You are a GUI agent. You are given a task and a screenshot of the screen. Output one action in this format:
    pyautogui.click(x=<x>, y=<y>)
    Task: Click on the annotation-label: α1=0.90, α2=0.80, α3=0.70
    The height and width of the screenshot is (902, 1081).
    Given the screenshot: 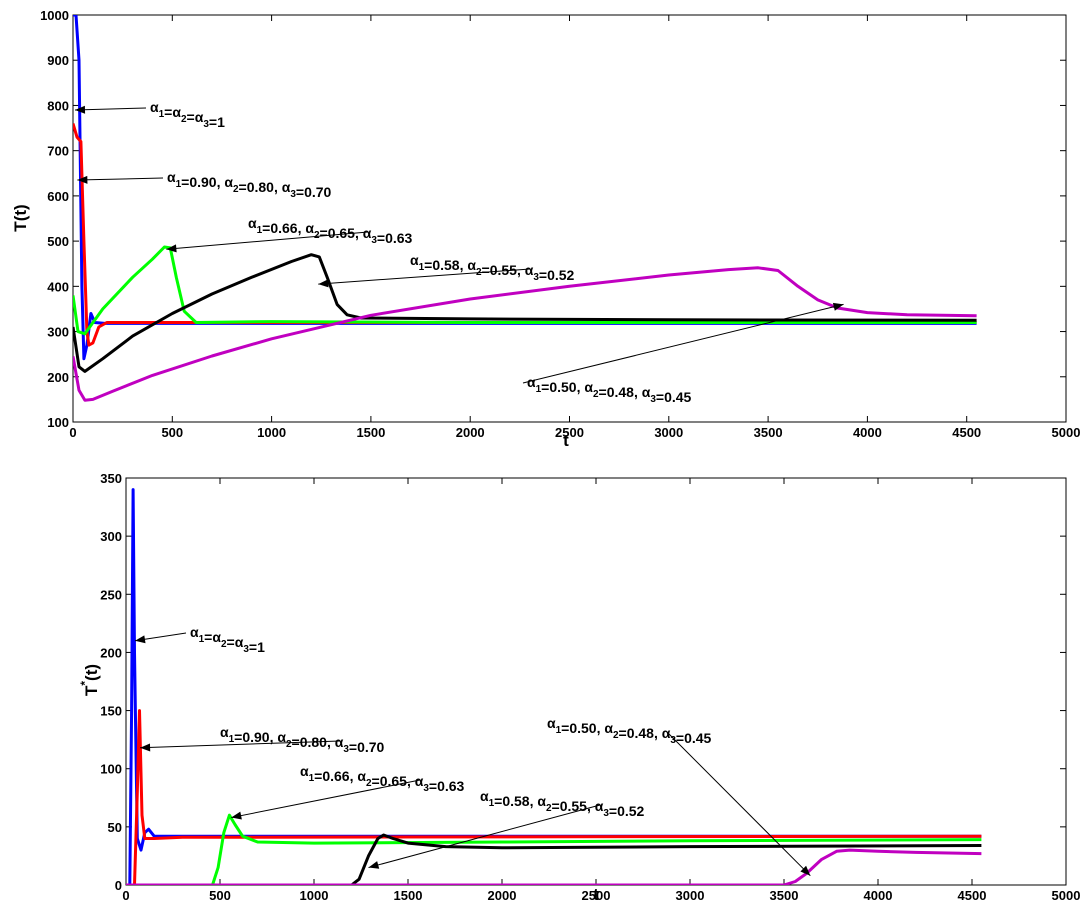 What is the action you would take?
    pyautogui.click(x=249, y=184)
    